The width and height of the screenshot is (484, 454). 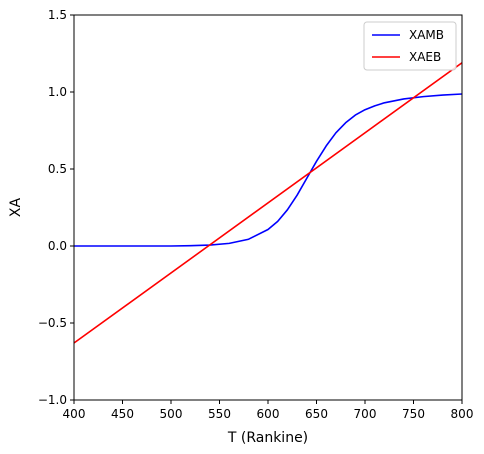 I want to click on y-tick-label: −1.0, so click(x=52, y=400).